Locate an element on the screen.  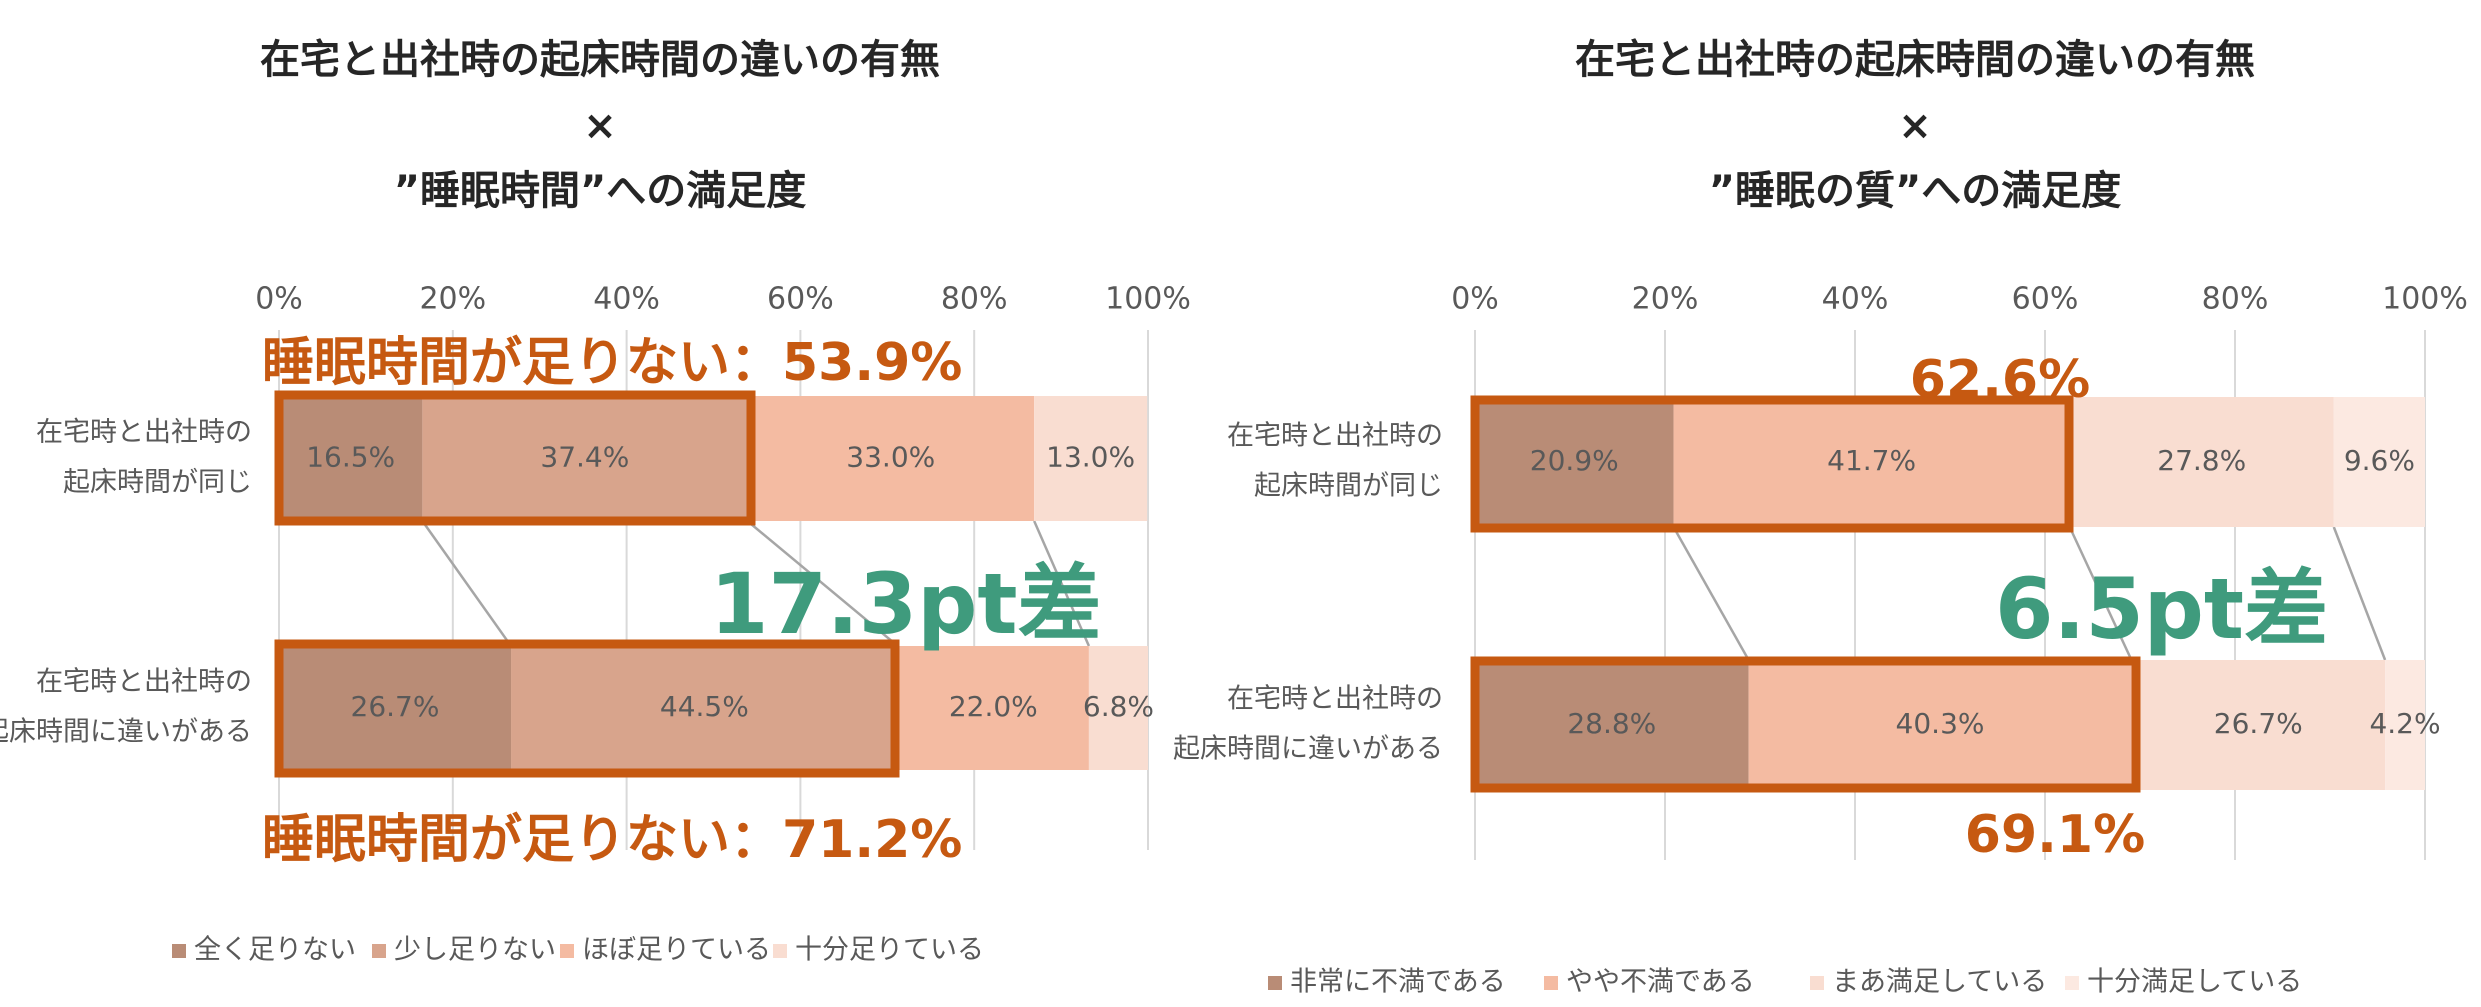
data-label: 6.8% is located at coordinates (1118, 706).